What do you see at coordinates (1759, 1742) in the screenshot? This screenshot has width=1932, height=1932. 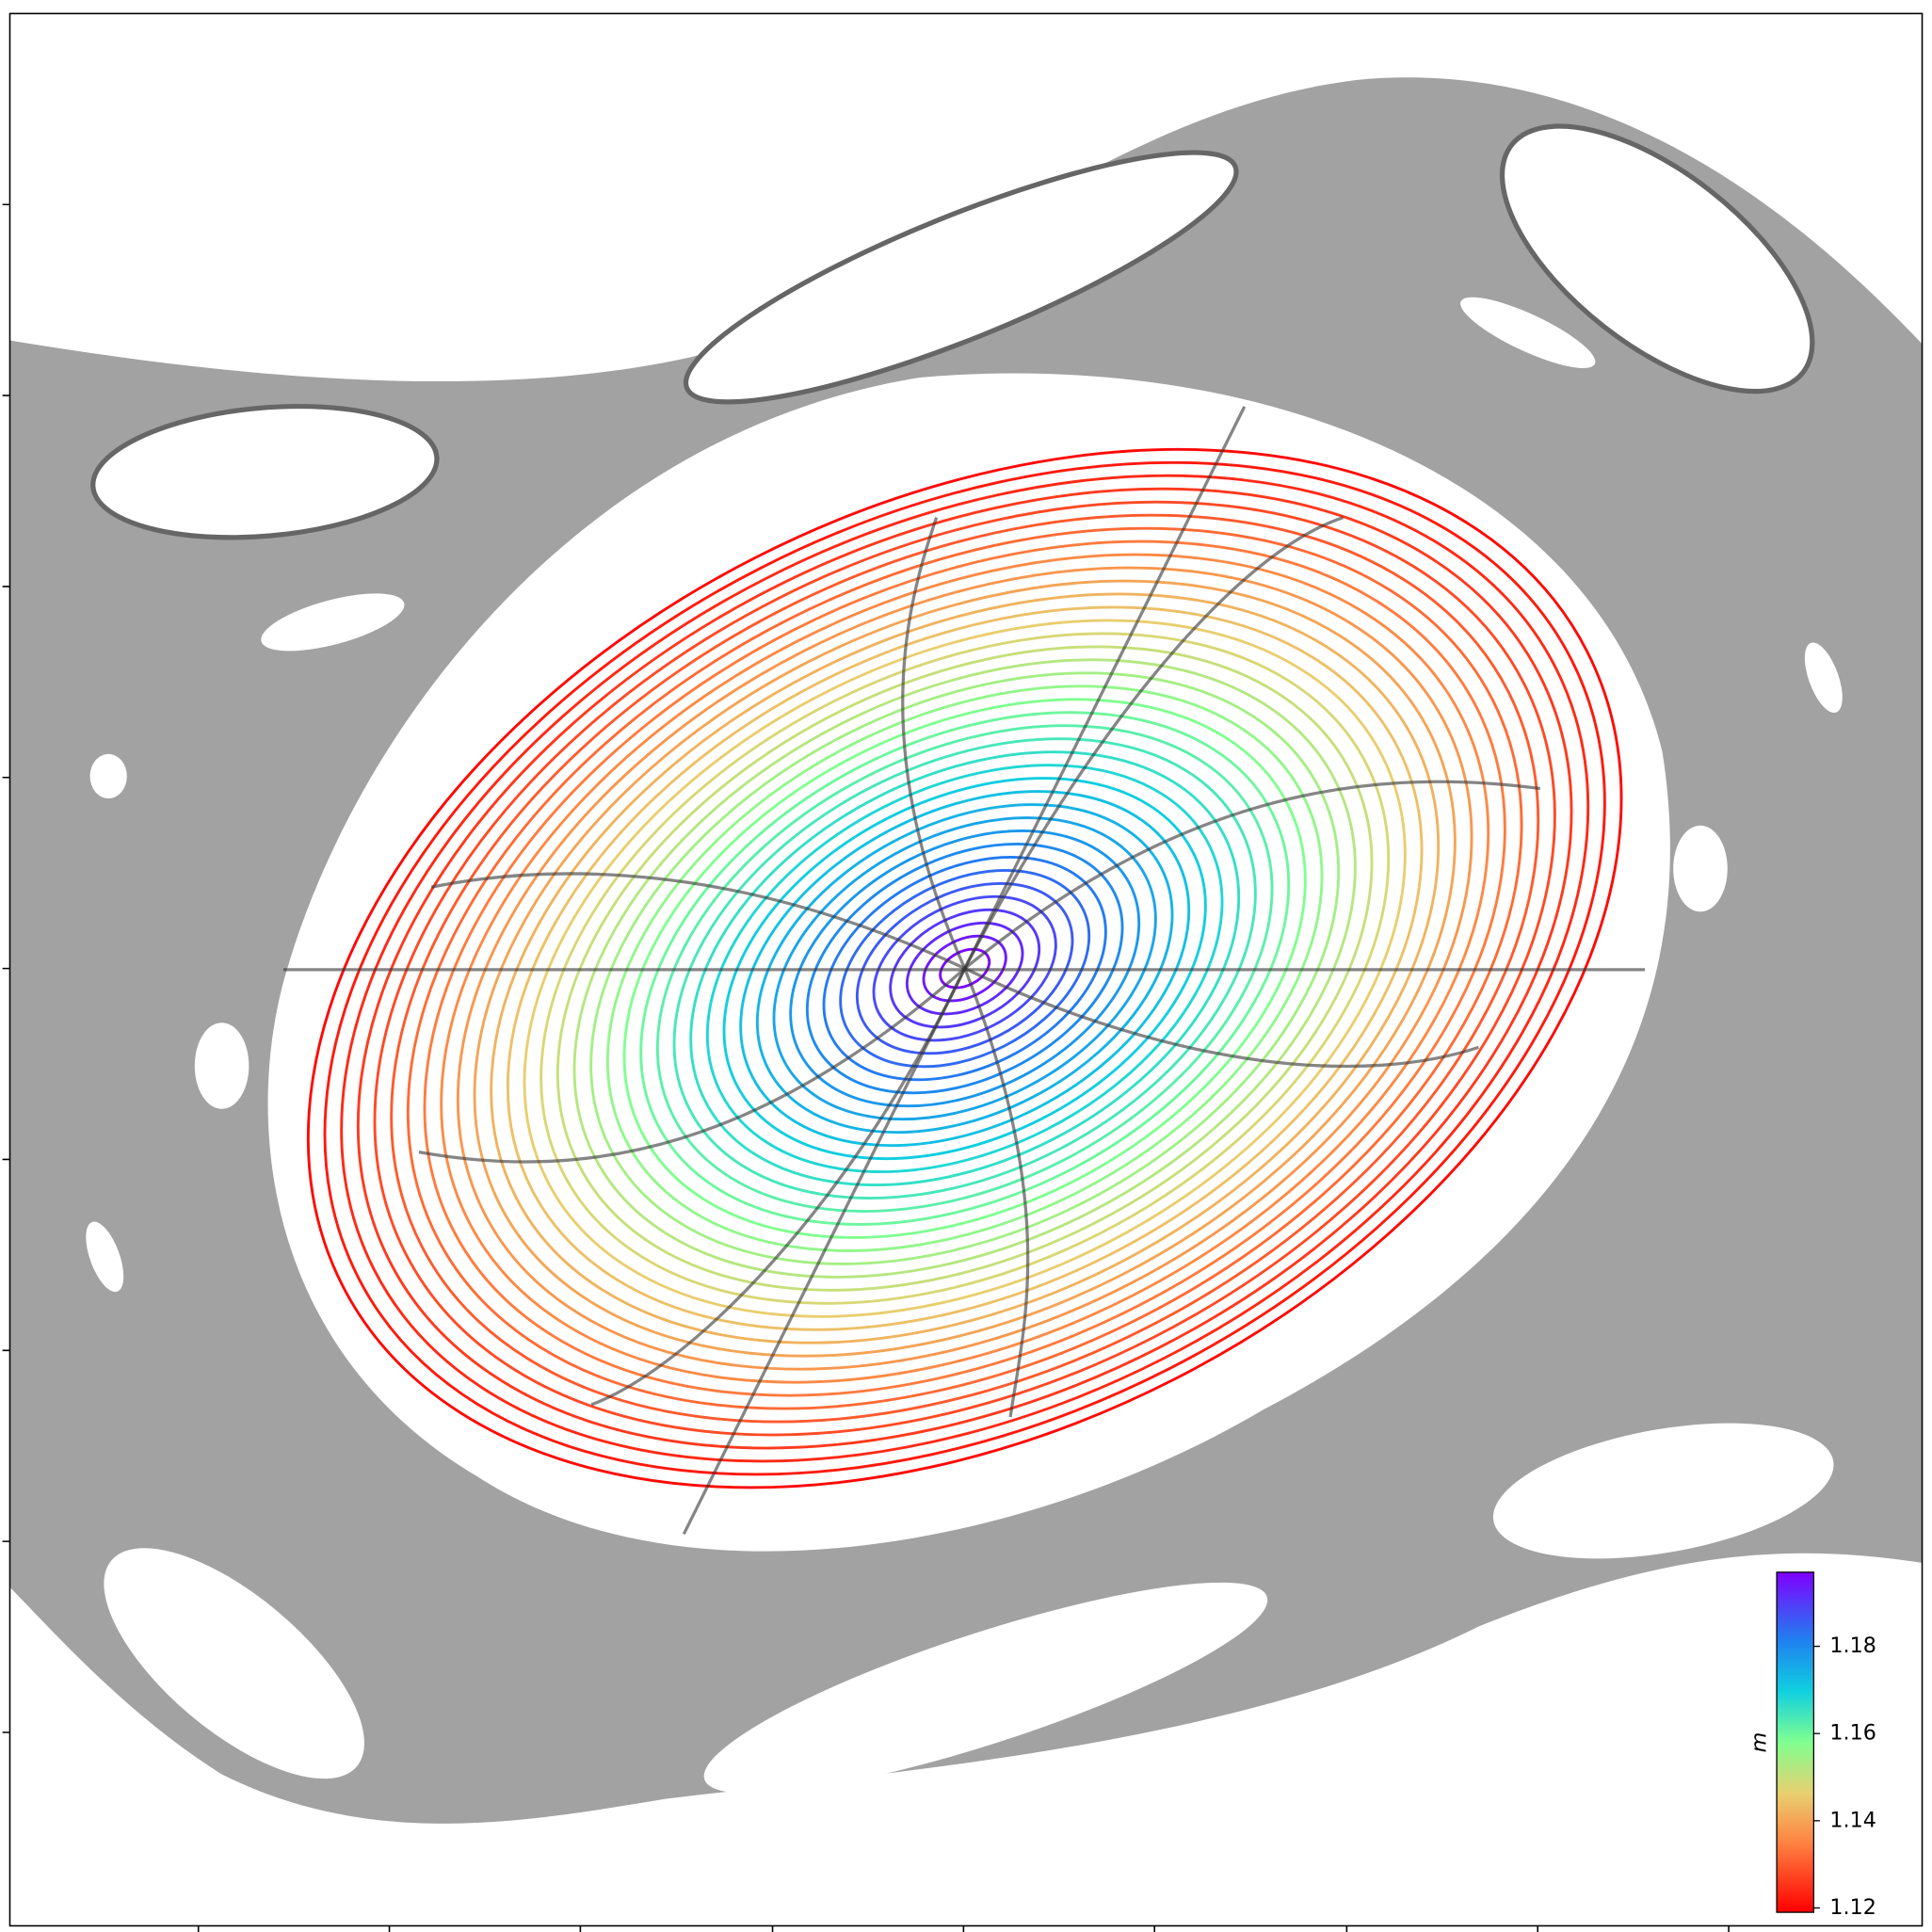 I see `colorbar-label: m` at bounding box center [1759, 1742].